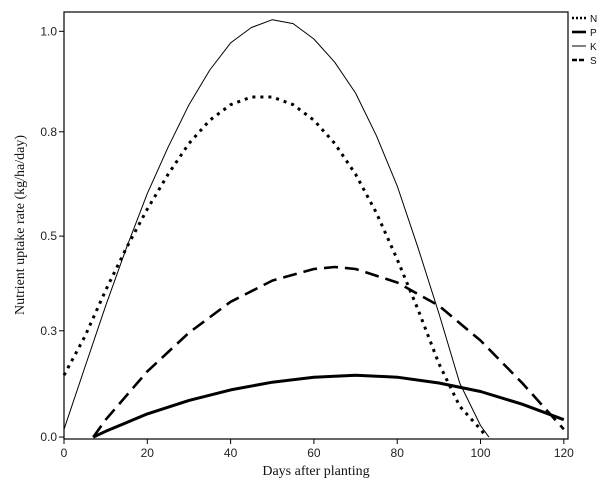  I want to click on x-tick-label: 120, so click(564, 453).